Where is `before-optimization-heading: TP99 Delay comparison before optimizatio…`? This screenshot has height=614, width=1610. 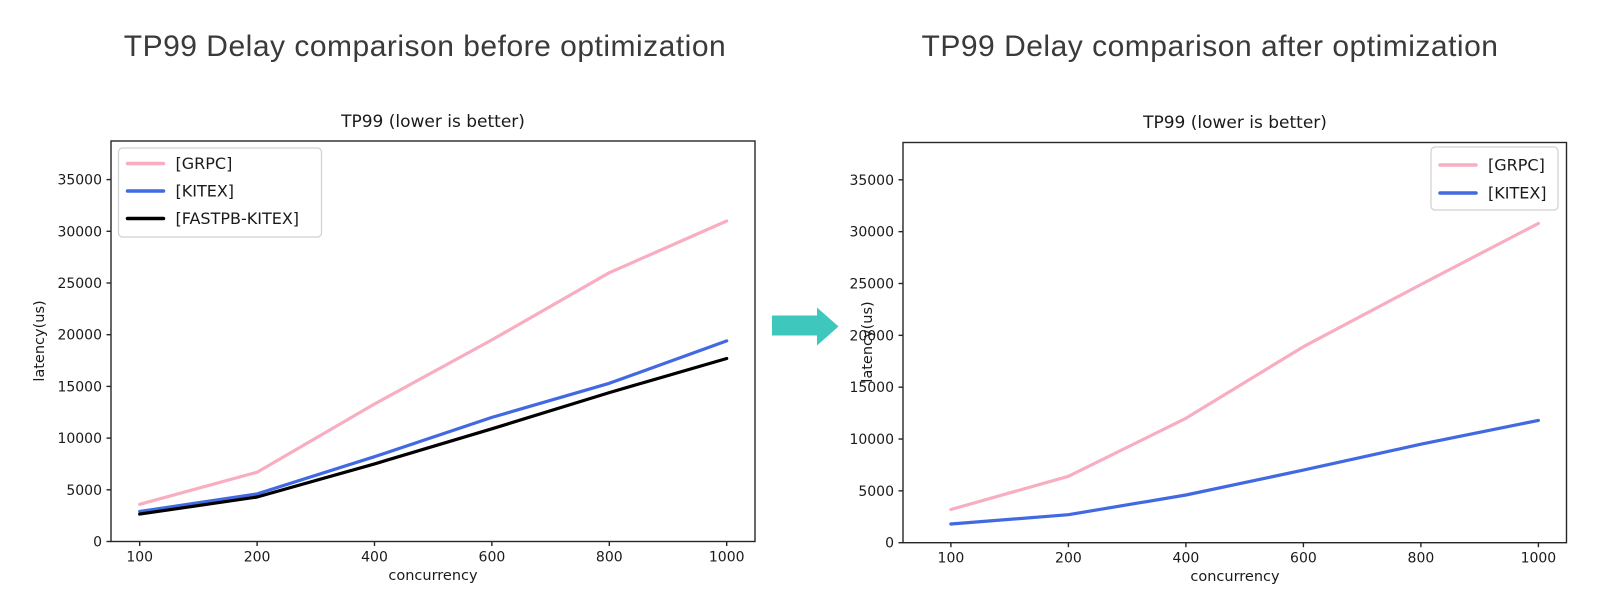
before-optimization-heading: TP99 Delay comparison before optimizatio… is located at coordinates (425, 46).